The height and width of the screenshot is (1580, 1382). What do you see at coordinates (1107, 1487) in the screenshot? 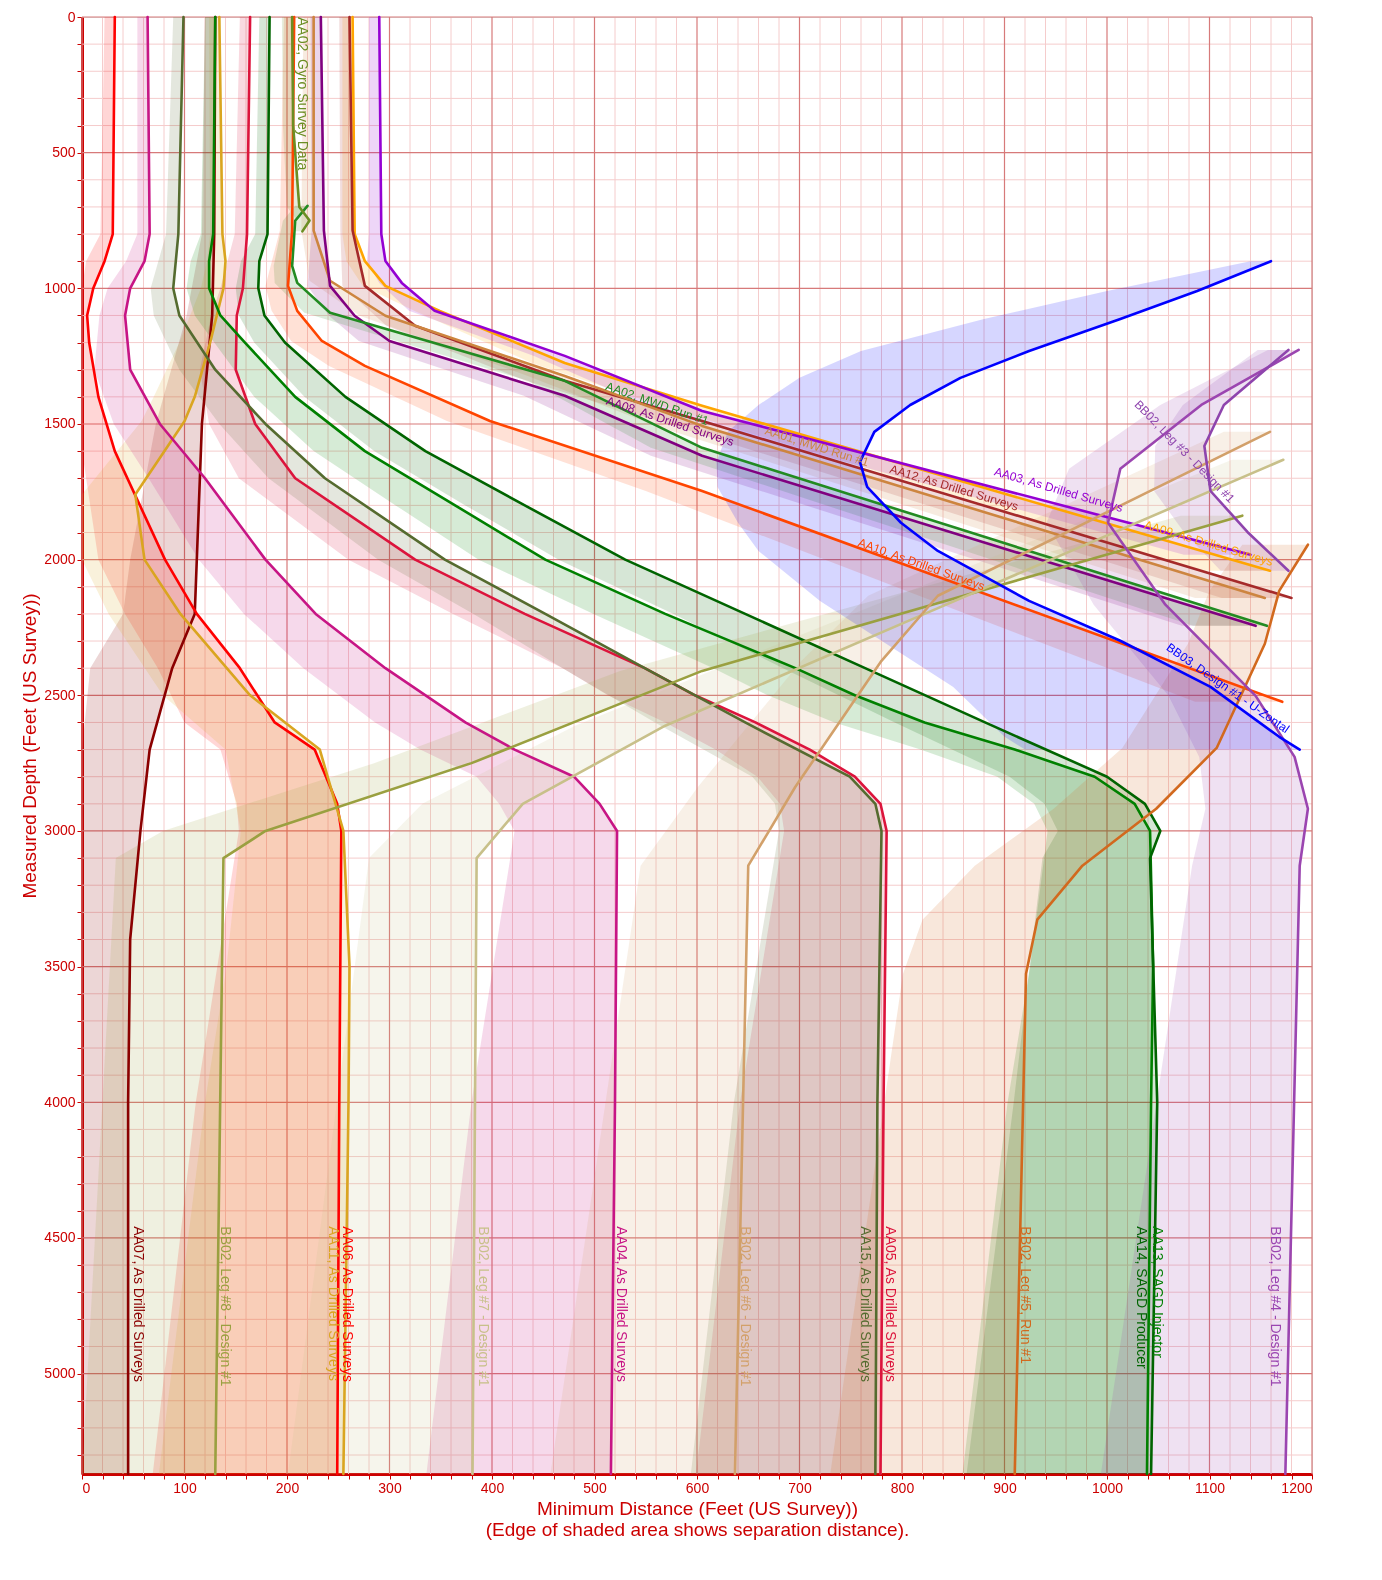
I see `x-tick-label: 1000` at bounding box center [1107, 1487].